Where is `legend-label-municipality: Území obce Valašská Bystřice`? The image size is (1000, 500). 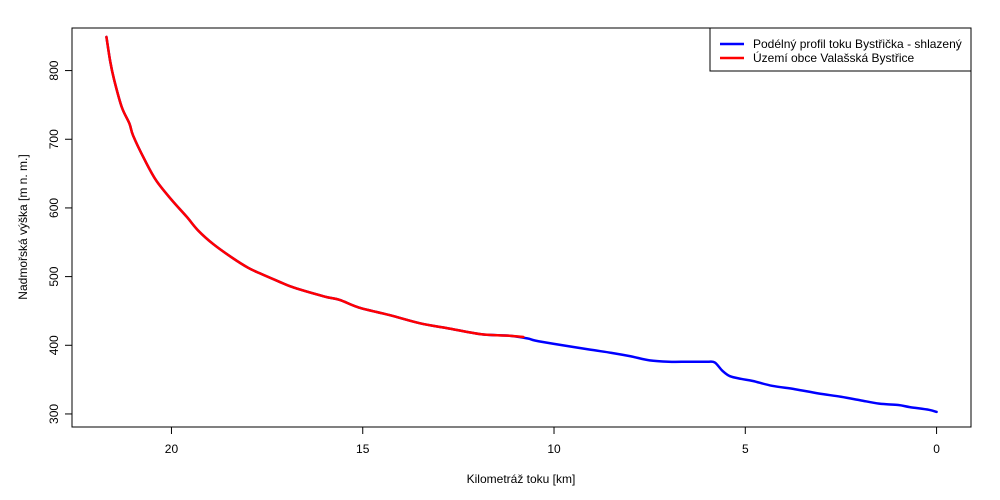 legend-label-municipality: Území obce Valašská Bystřice is located at coordinates (833, 57).